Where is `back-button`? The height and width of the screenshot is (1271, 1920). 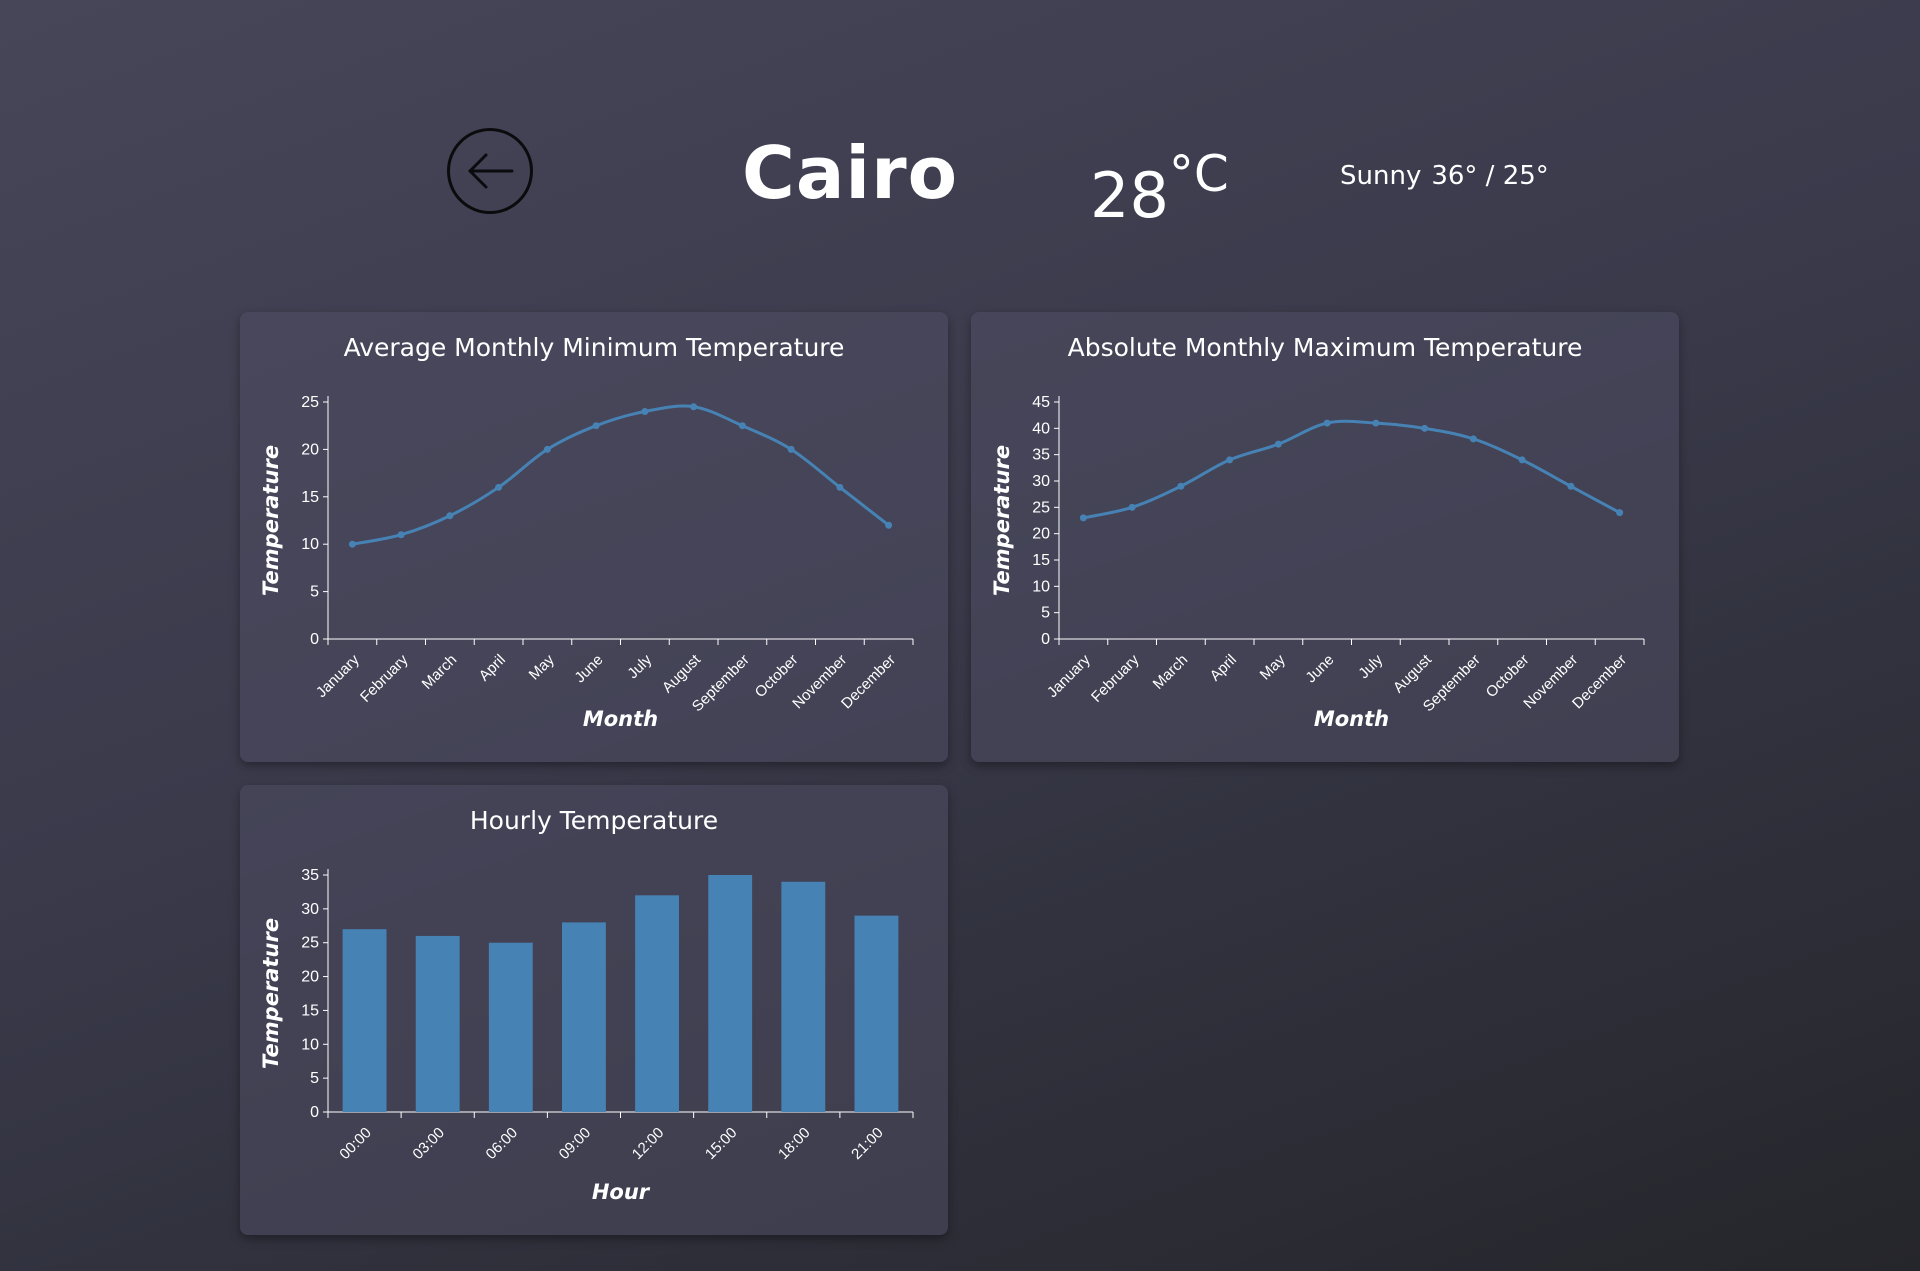
back-button is located at coordinates (490, 171).